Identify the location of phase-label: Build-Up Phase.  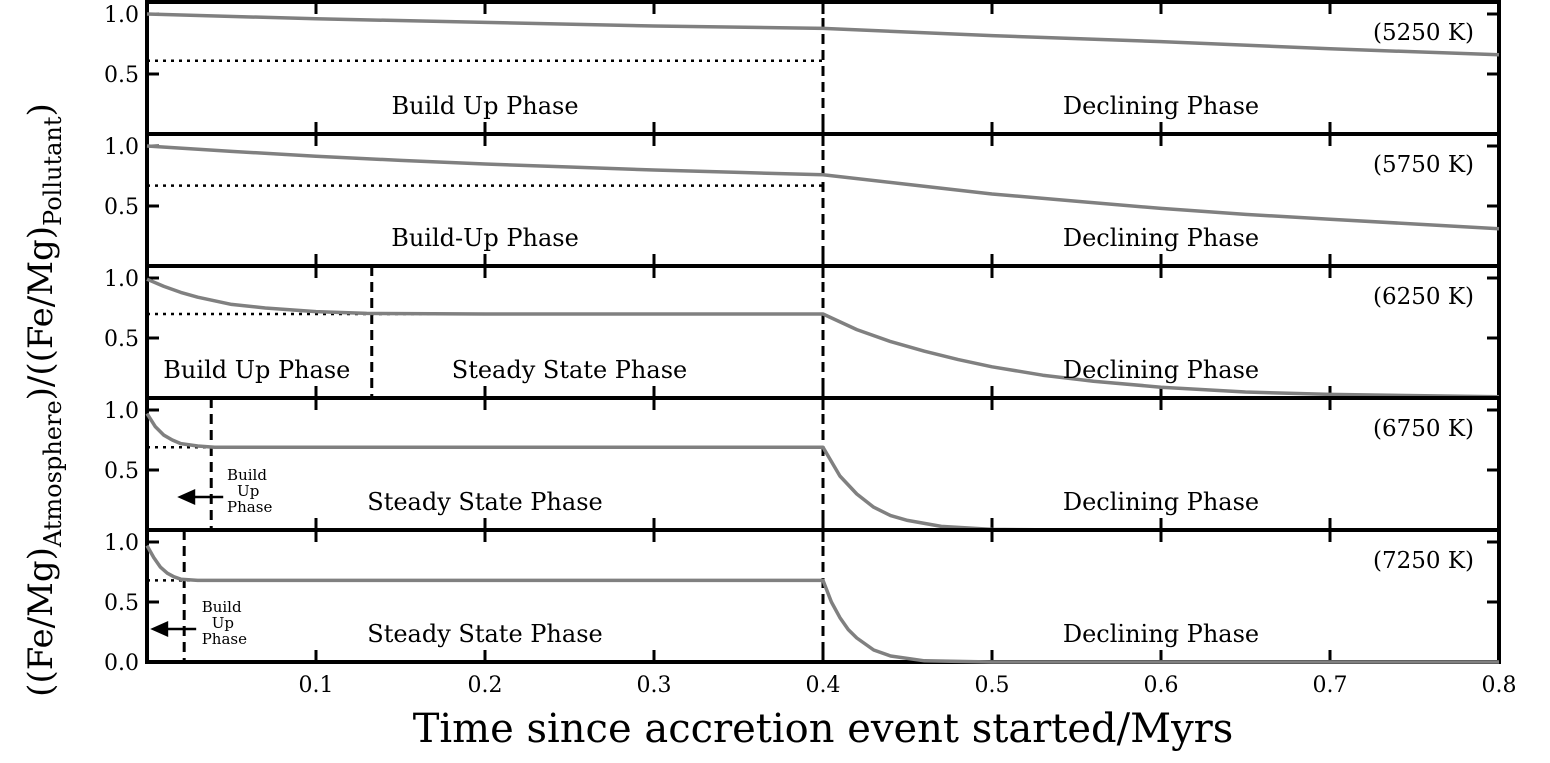
(485, 238).